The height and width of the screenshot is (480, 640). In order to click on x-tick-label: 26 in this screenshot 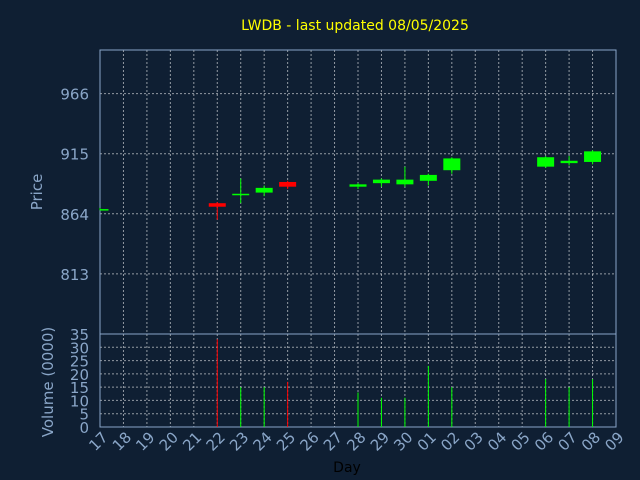, I will do `click(309, 441)`.